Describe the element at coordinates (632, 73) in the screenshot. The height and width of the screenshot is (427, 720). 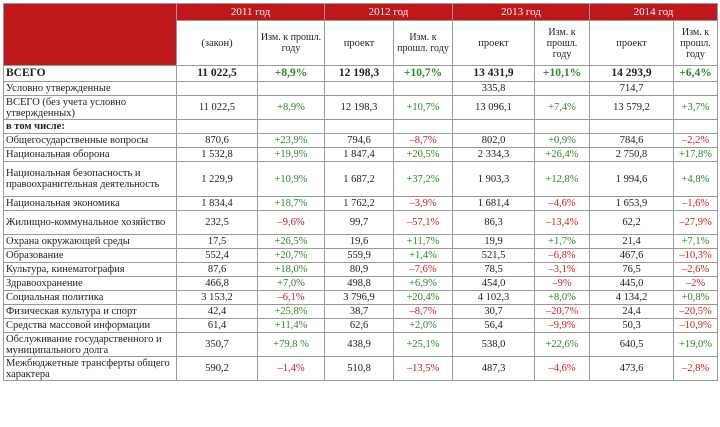
I see `value-cell: 14 293,9` at that location.